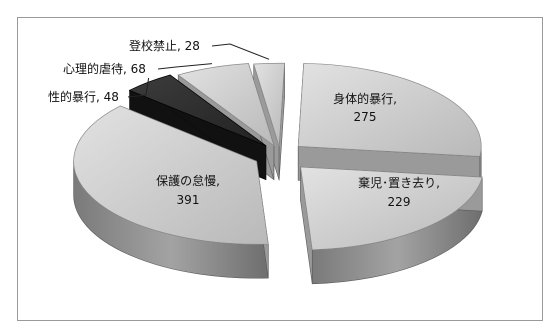 This screenshot has height=329, width=551. What do you see at coordinates (399, 202) in the screenshot?
I see `slice-value-abandonment: 229` at bounding box center [399, 202].